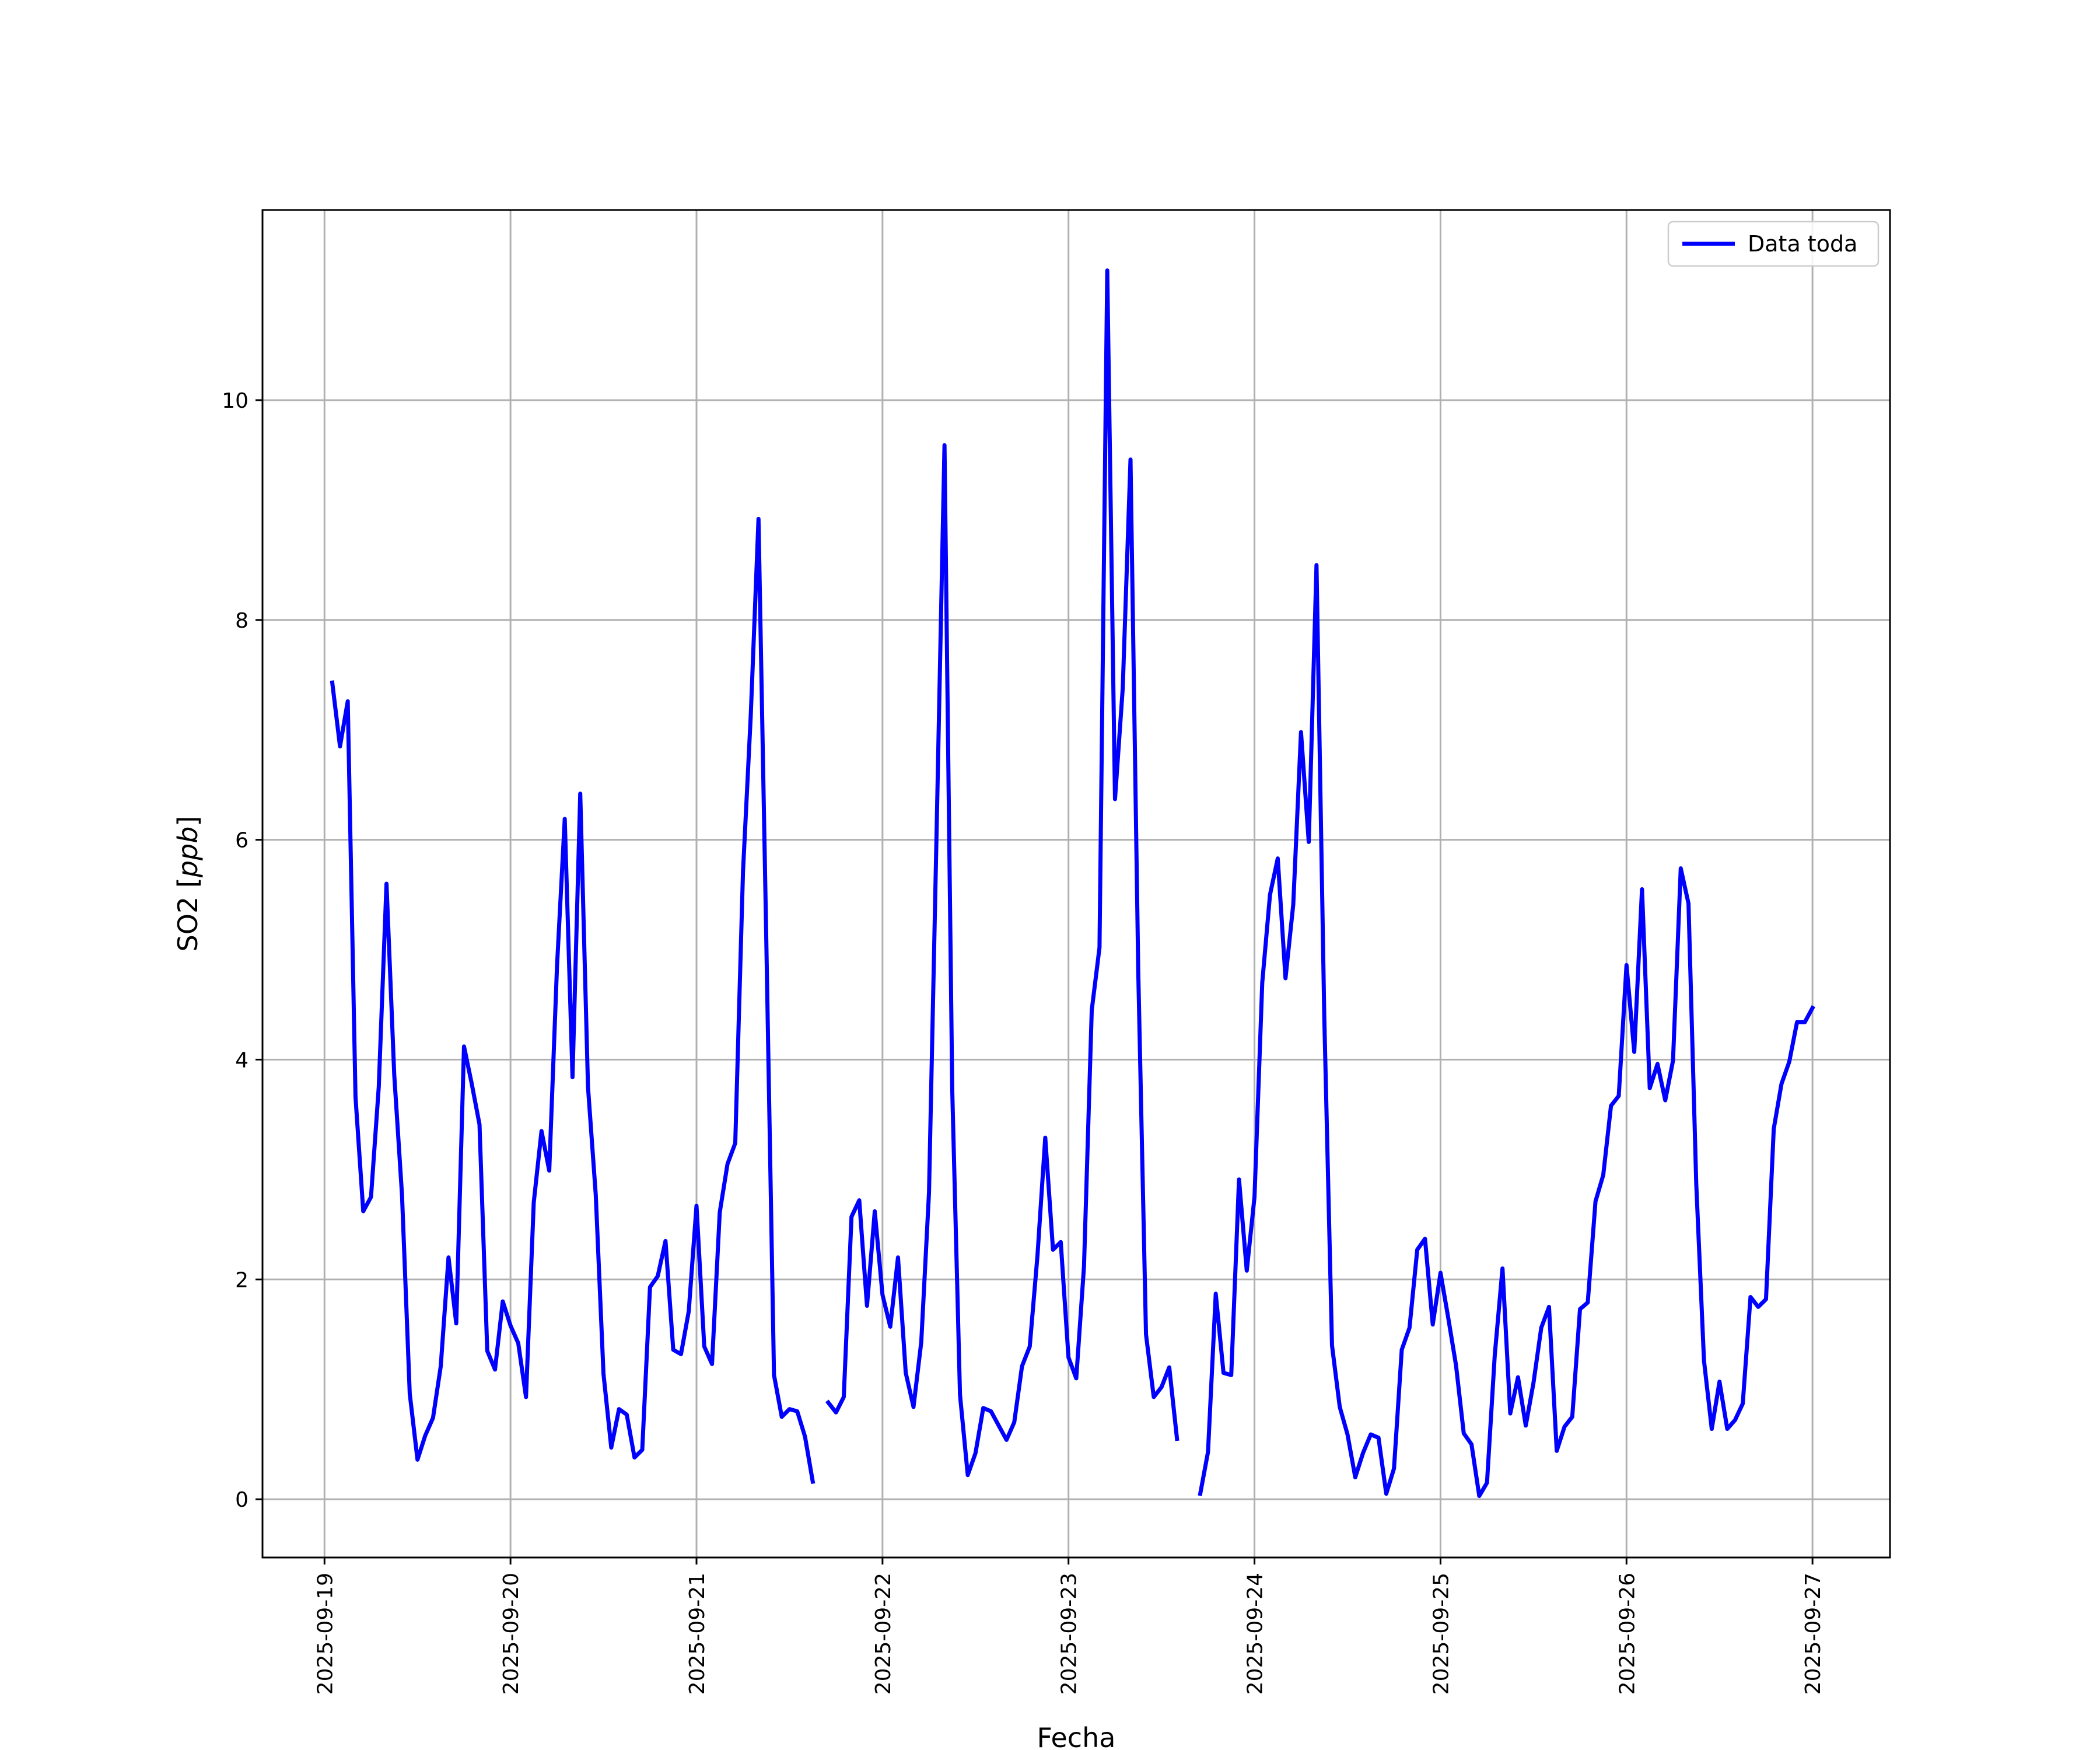 The image size is (2100, 1750). I want to click on y-tick-label: 8, so click(242, 621).